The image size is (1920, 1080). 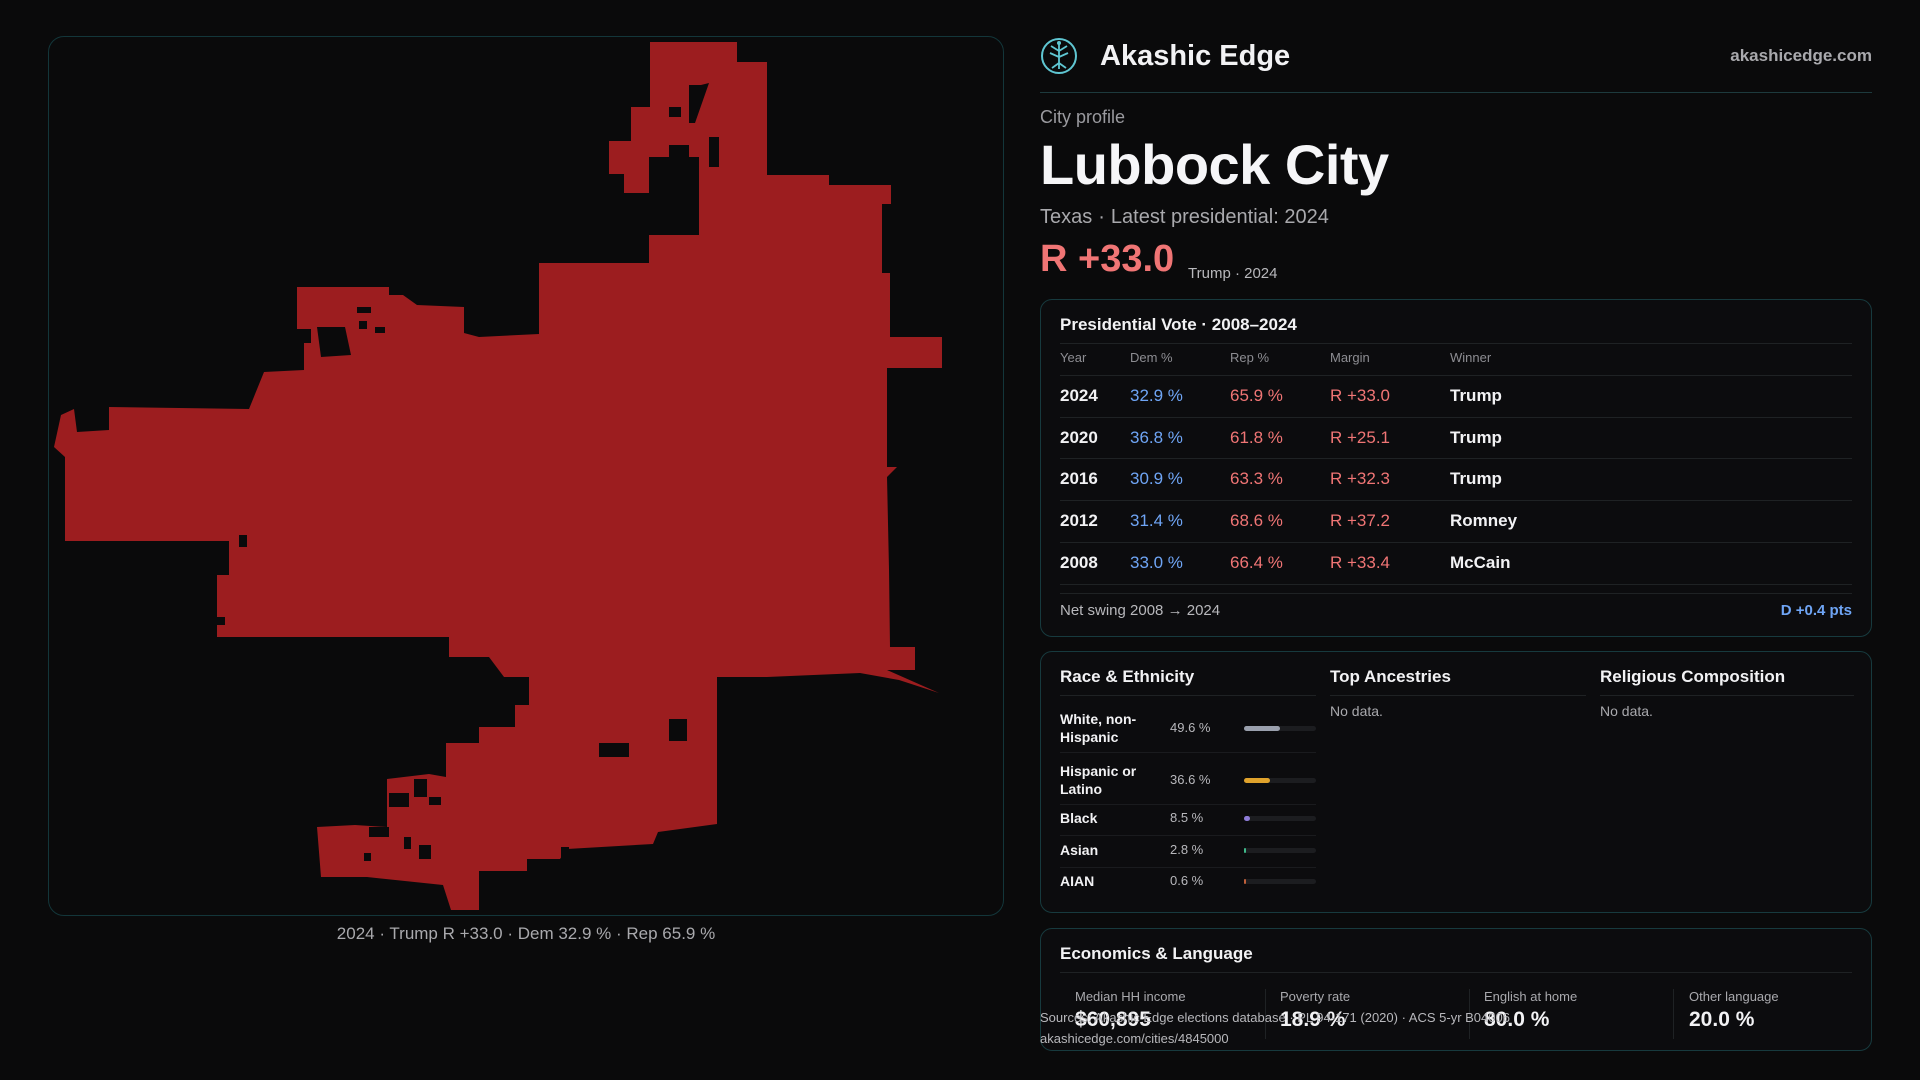 What do you see at coordinates (1256, 478) in the screenshot?
I see `cell-rep: 63.3 %` at bounding box center [1256, 478].